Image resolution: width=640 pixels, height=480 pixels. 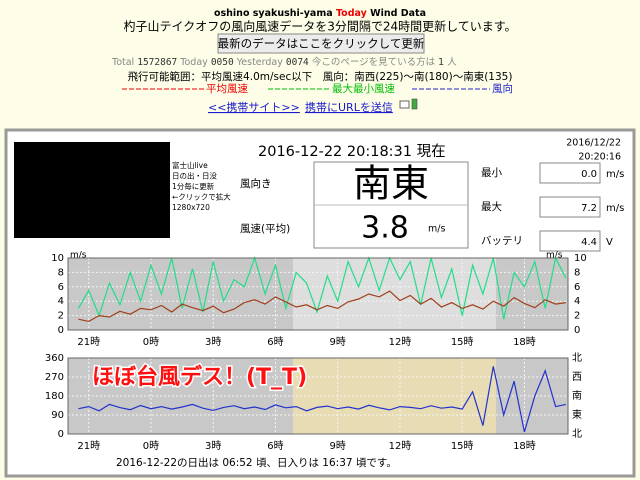 What do you see at coordinates (352, 13) in the screenshot?
I see `today-word: Today` at bounding box center [352, 13].